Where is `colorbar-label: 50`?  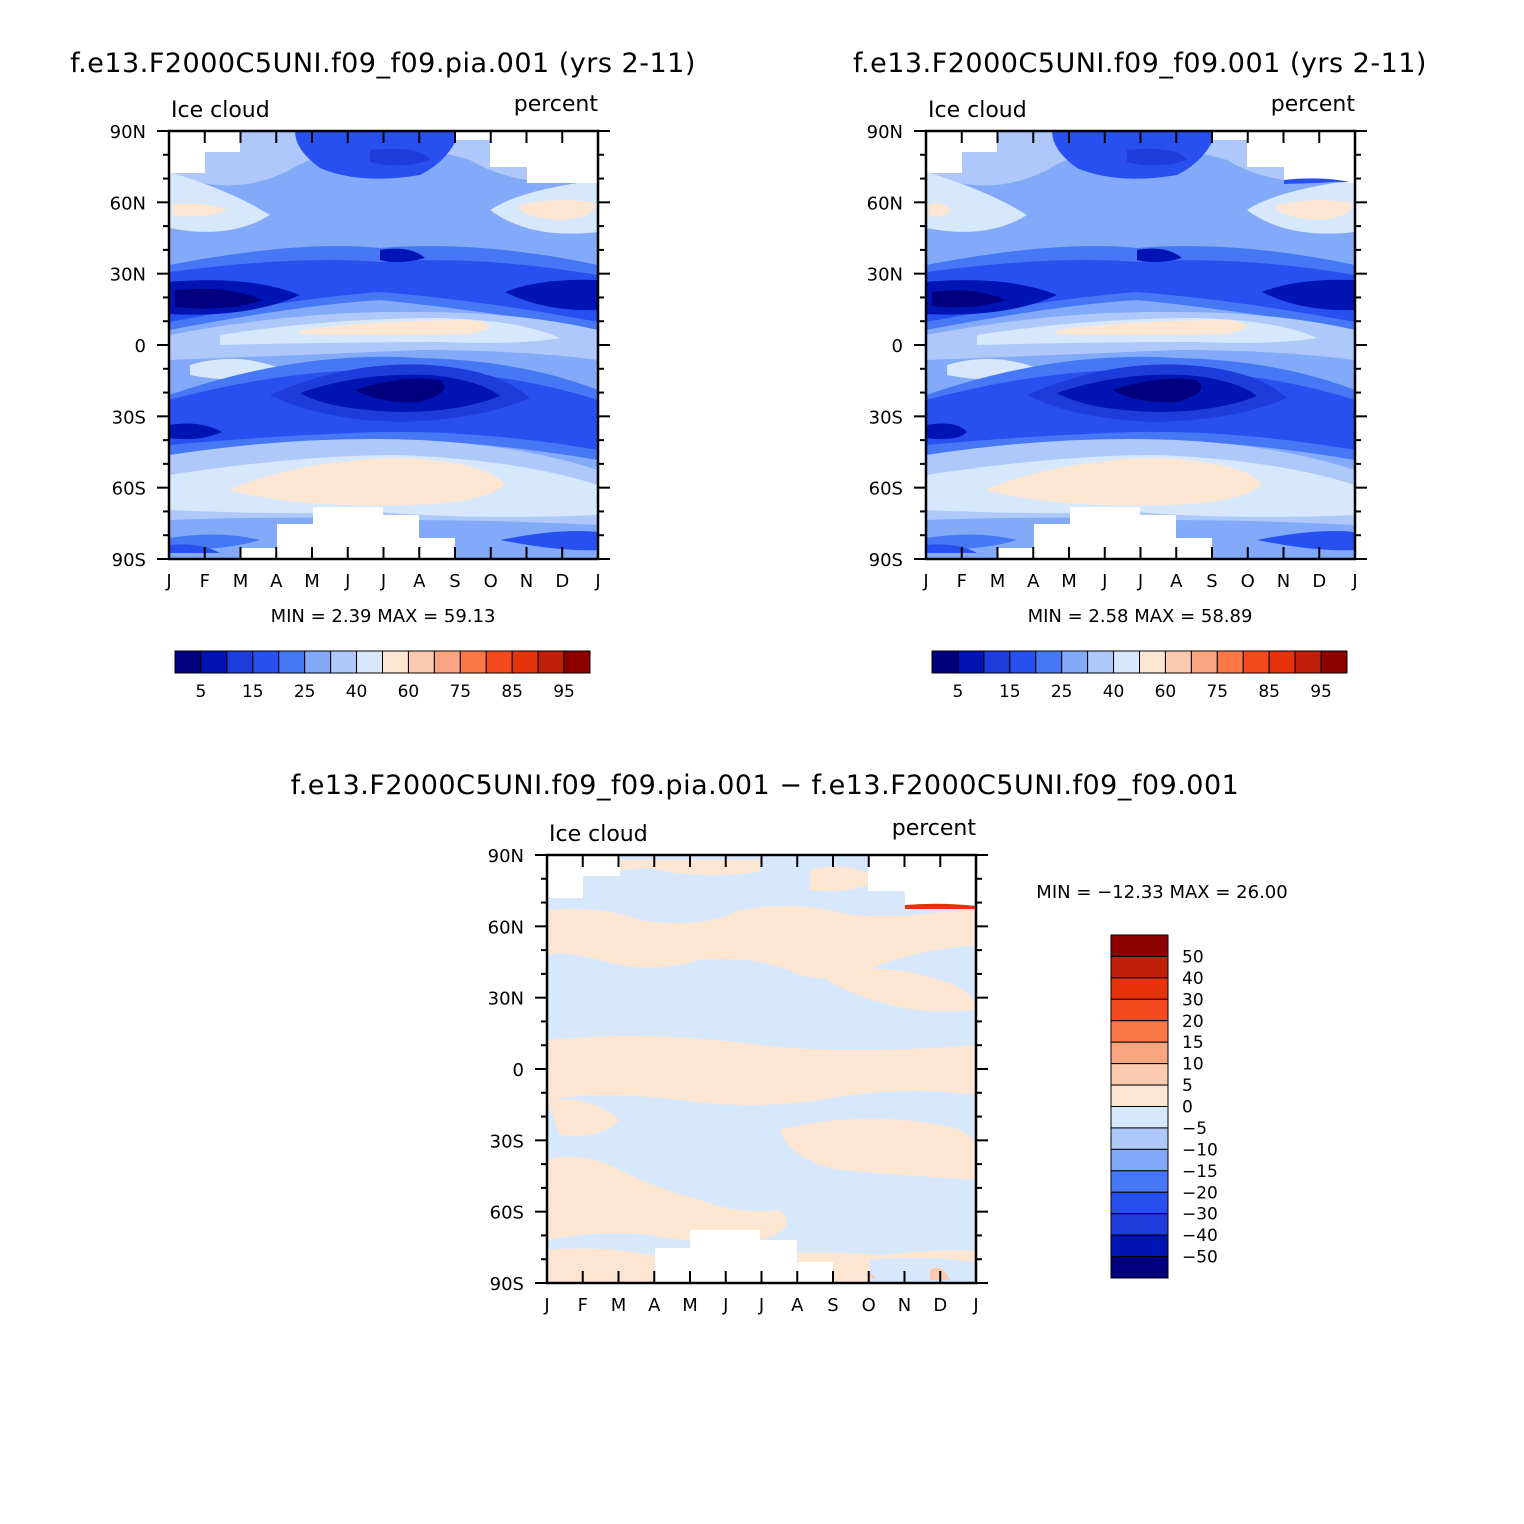 colorbar-label: 50 is located at coordinates (1193, 957).